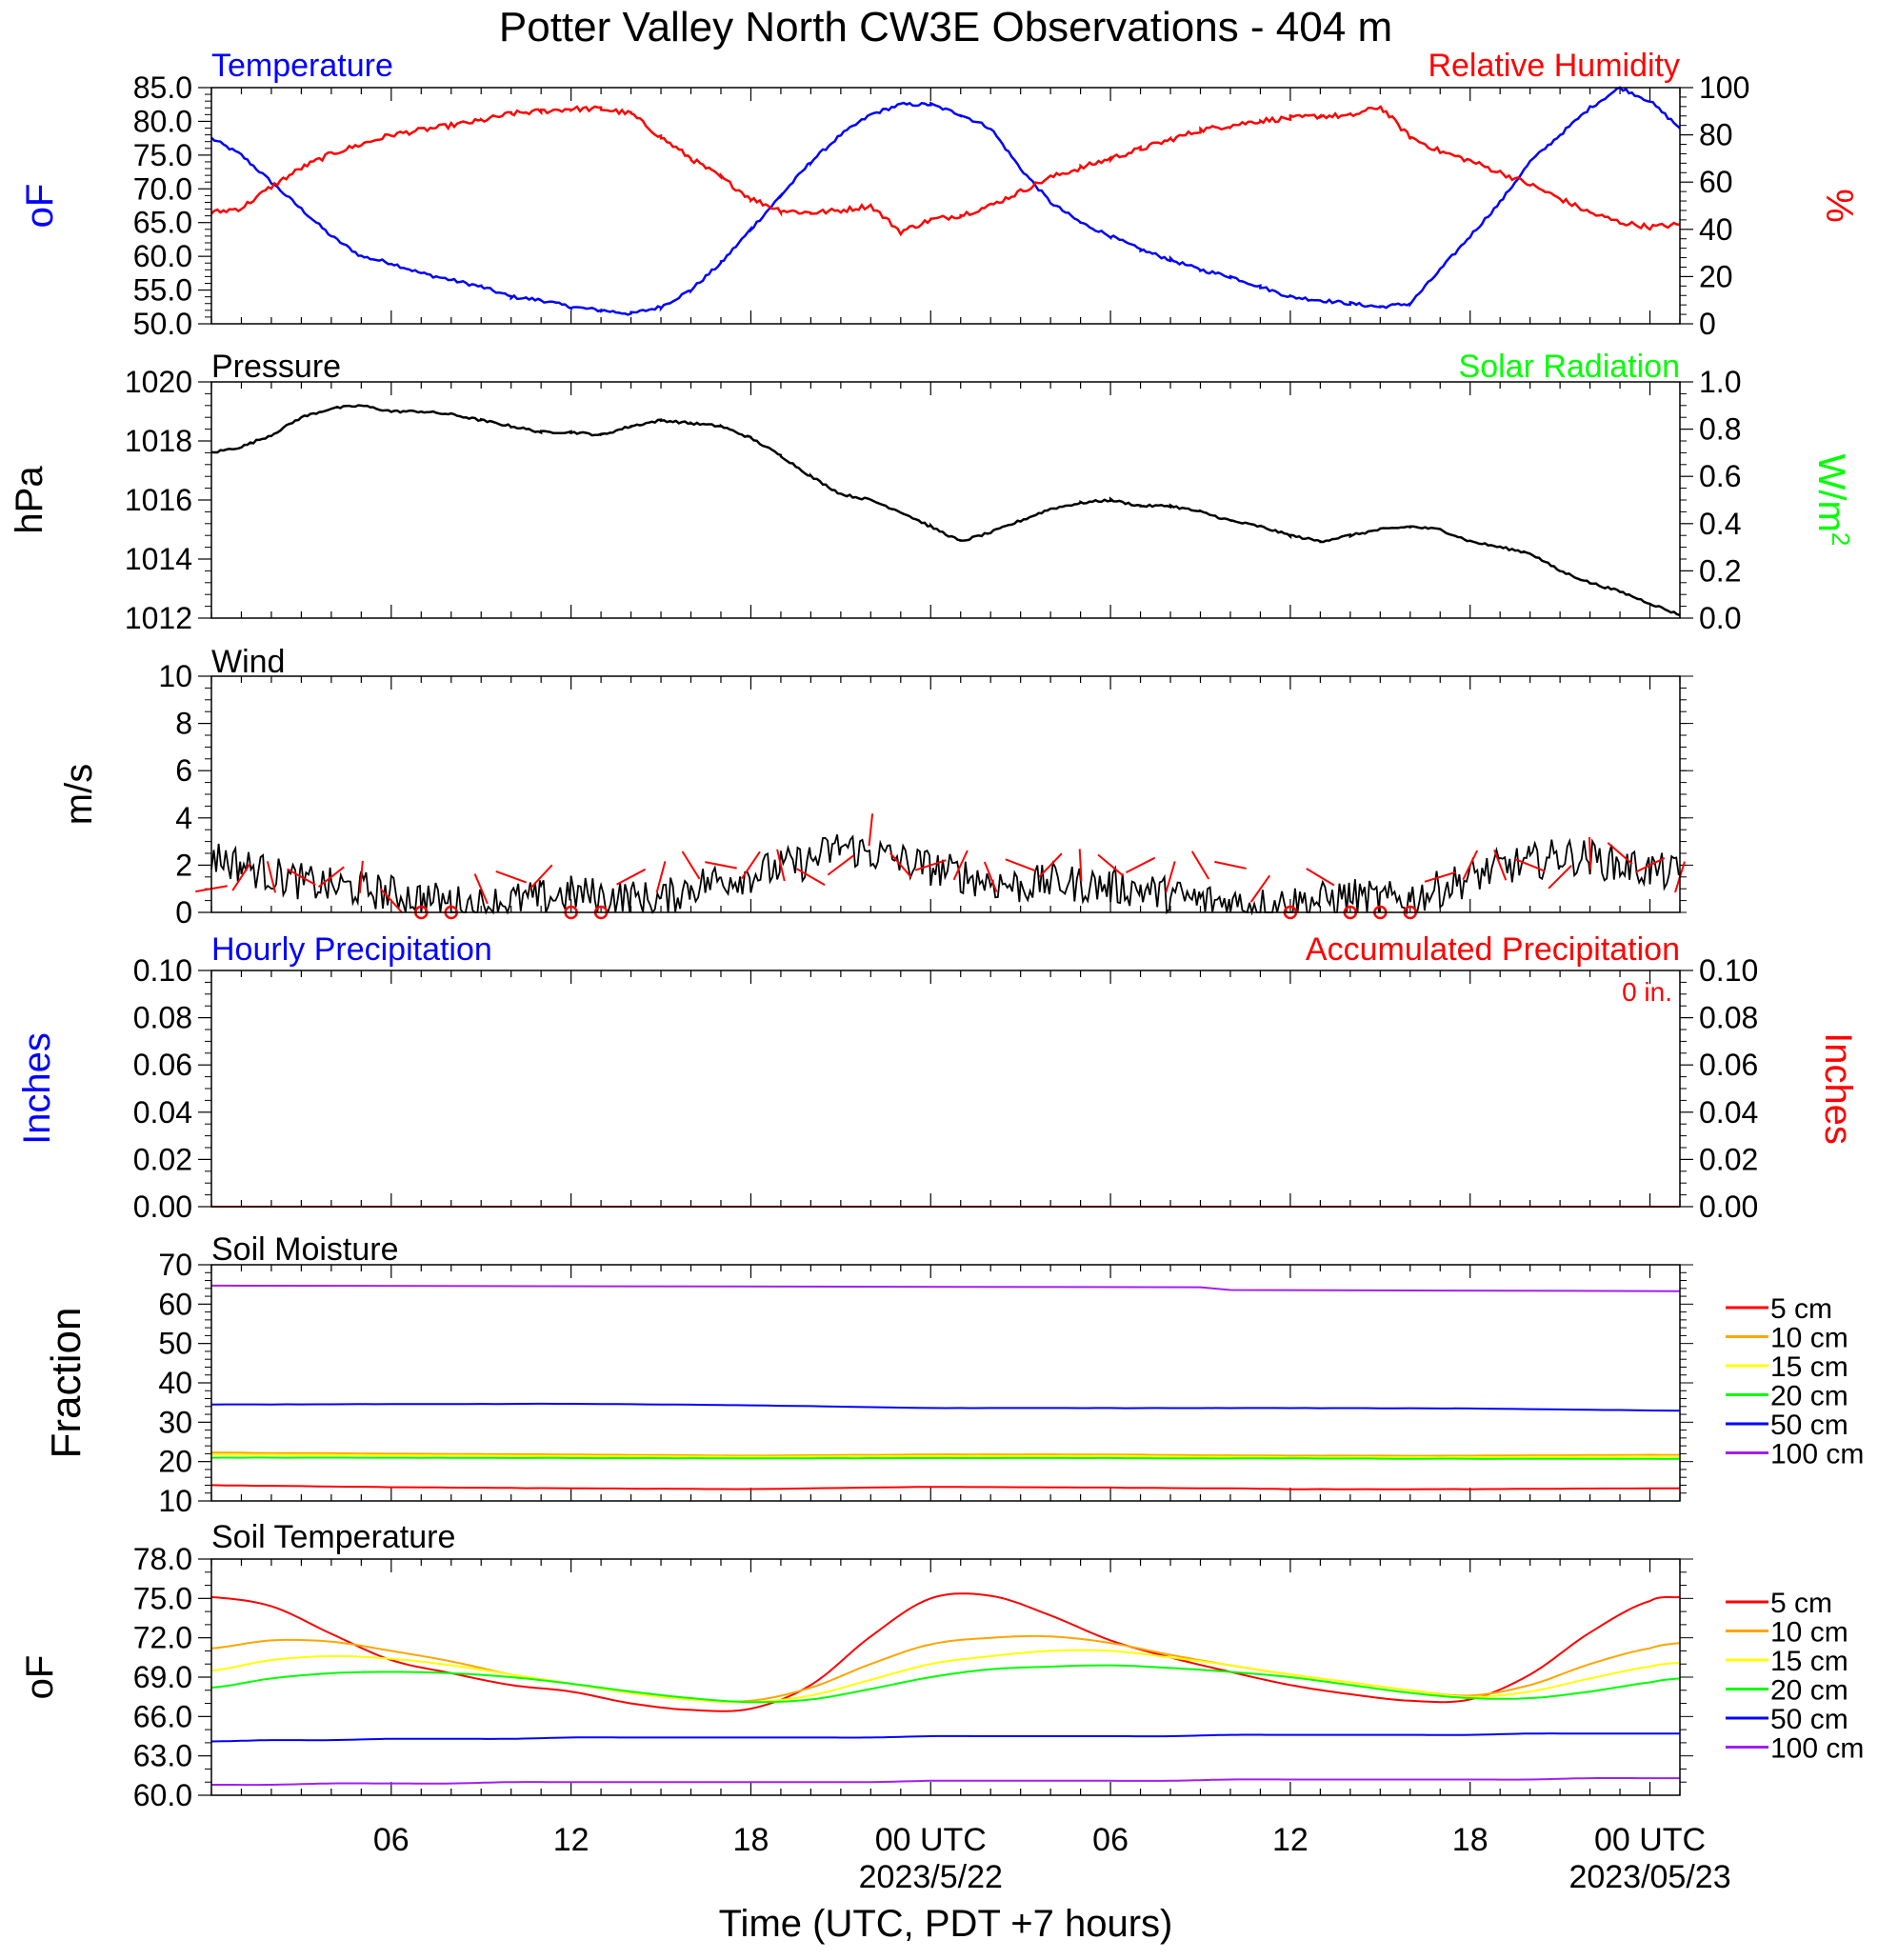  What do you see at coordinates (183, 912) in the screenshot?
I see `wind-tick-label: 0` at bounding box center [183, 912].